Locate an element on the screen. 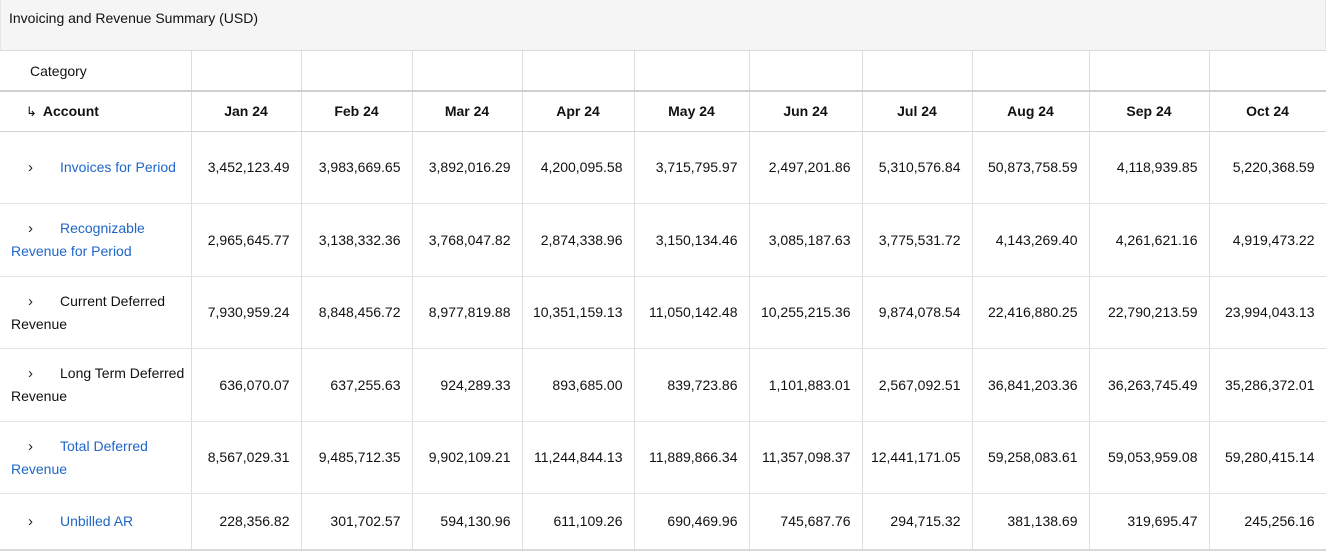 This screenshot has width=1326, height=551. value-cell: 690,469.96 is located at coordinates (692, 522).